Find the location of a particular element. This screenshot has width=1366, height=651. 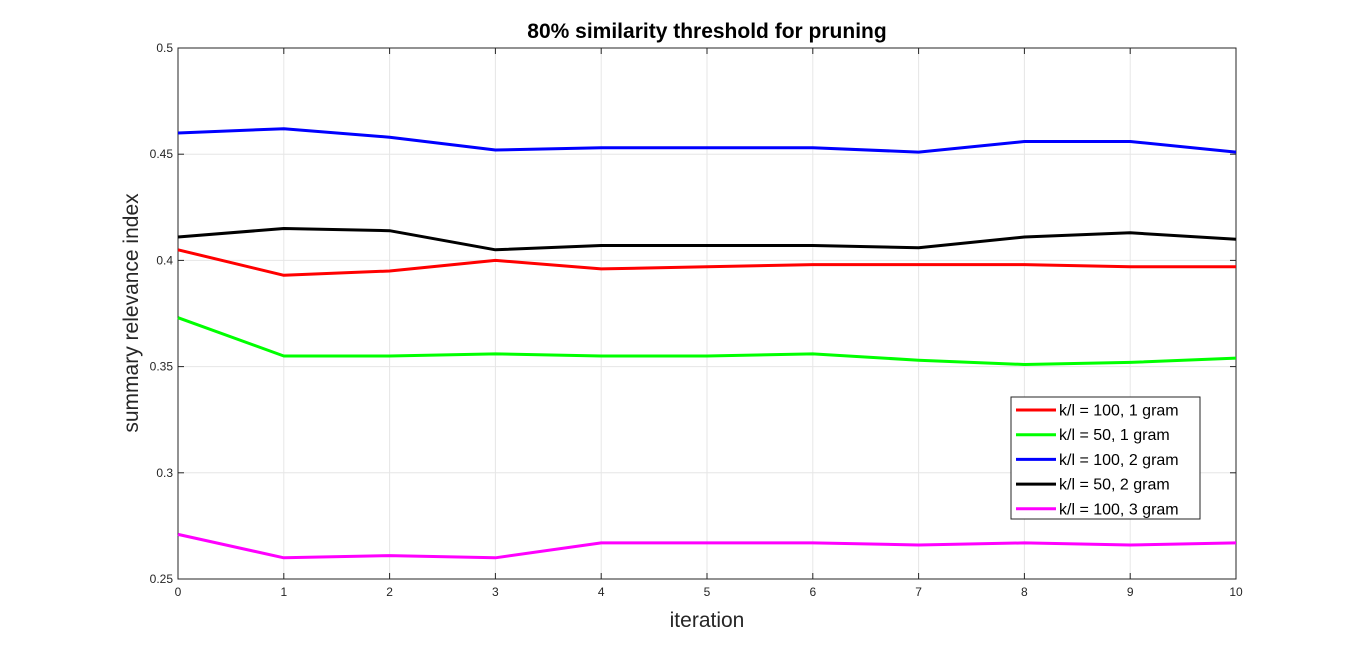

legend-entry: k/l = 50, 1 gram is located at coordinates (1093, 435).